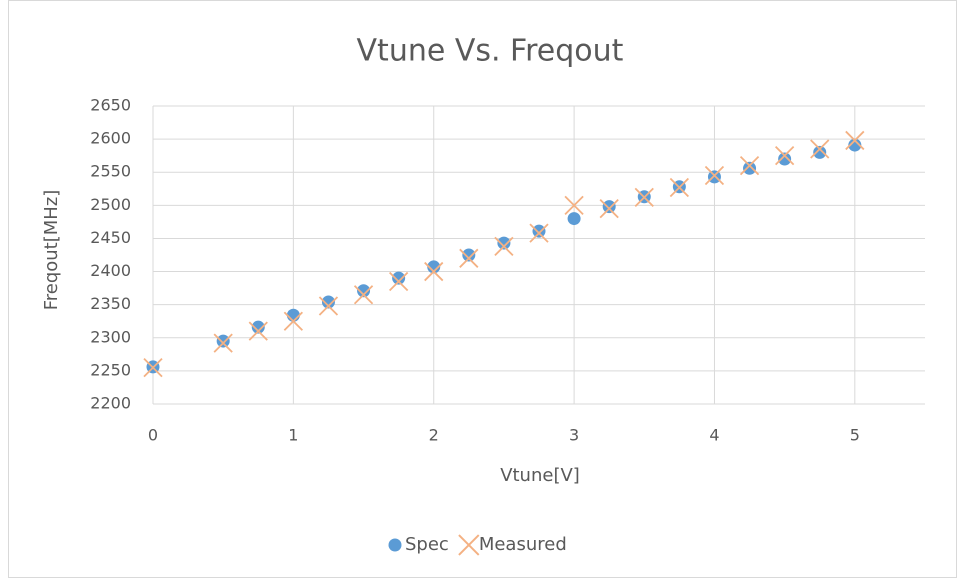 This screenshot has height=579, width=958. I want to click on y-tick-label: 2550, so click(110, 171).